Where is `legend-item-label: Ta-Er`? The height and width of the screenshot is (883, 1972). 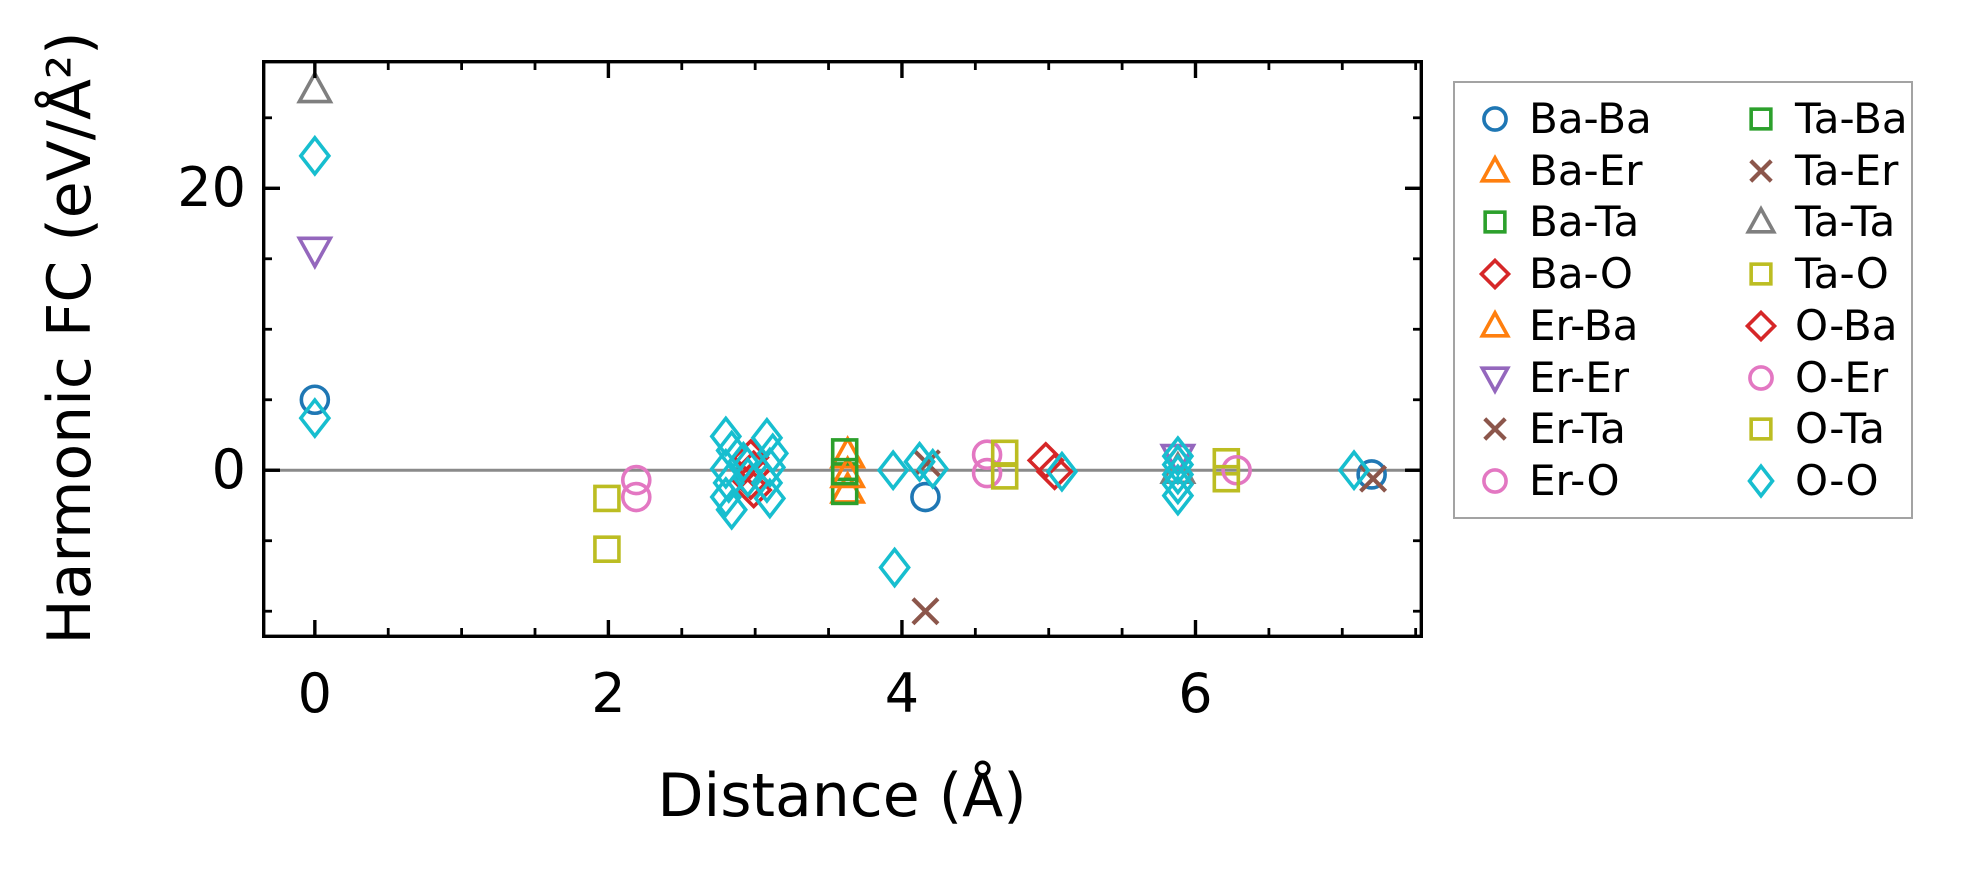 legend-item-label: Ta-Er is located at coordinates (1847, 170).